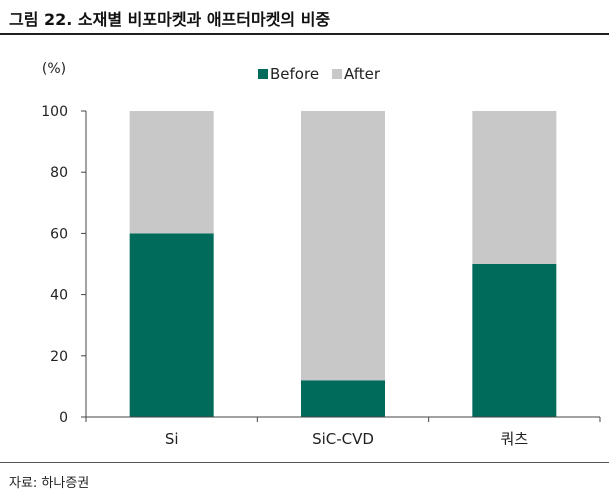  Describe the element at coordinates (337, 74) in the screenshot. I see `legend-swatch-after` at that location.